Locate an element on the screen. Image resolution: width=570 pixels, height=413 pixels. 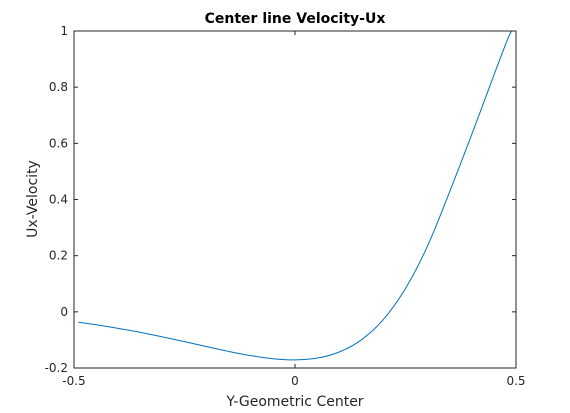
y-tick-label: 0.8 is located at coordinates (58, 87).